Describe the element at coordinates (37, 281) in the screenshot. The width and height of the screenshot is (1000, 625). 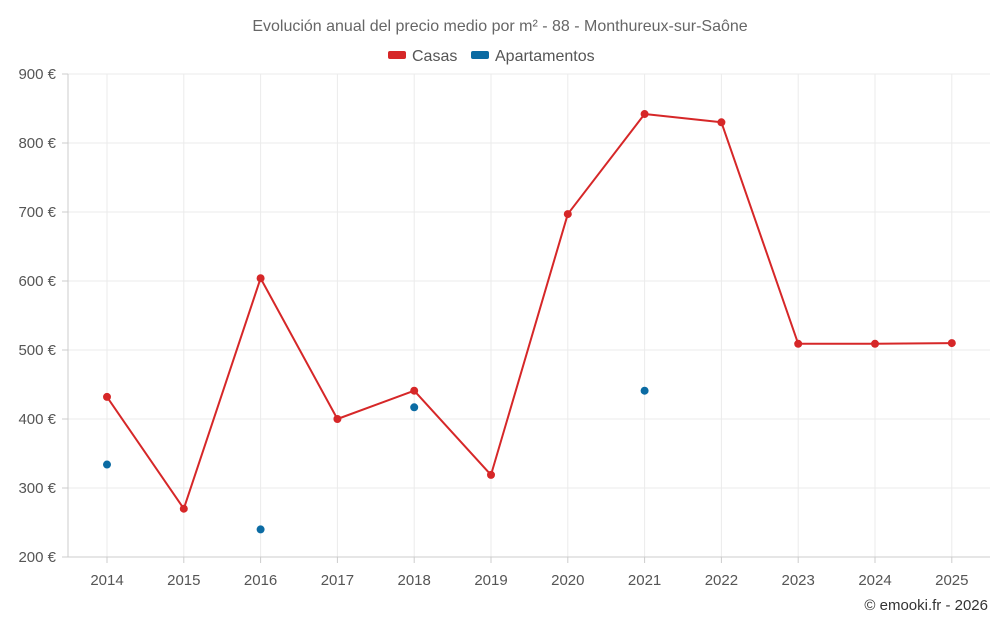
I see `y-tick-label: 600 €` at that location.